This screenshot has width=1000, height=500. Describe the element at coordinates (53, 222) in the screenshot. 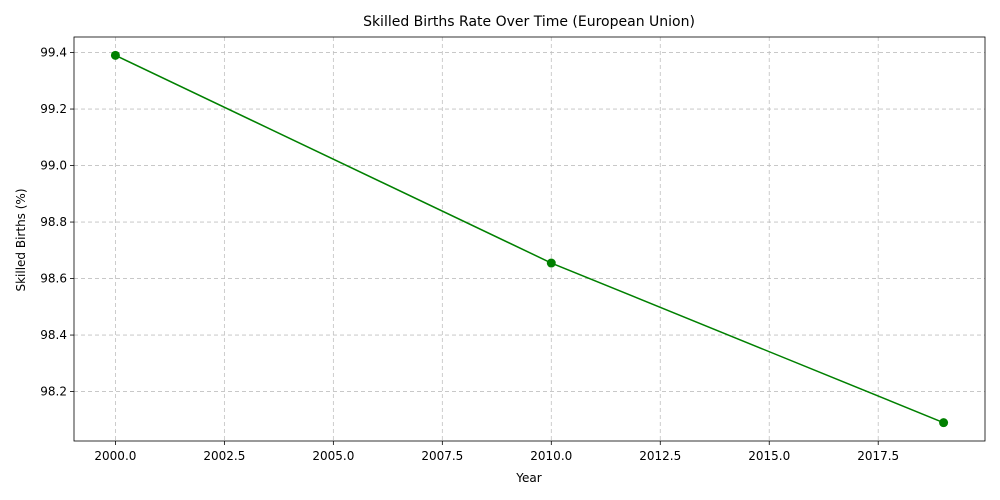

I see `y-tick-label: 98.8` at that location.